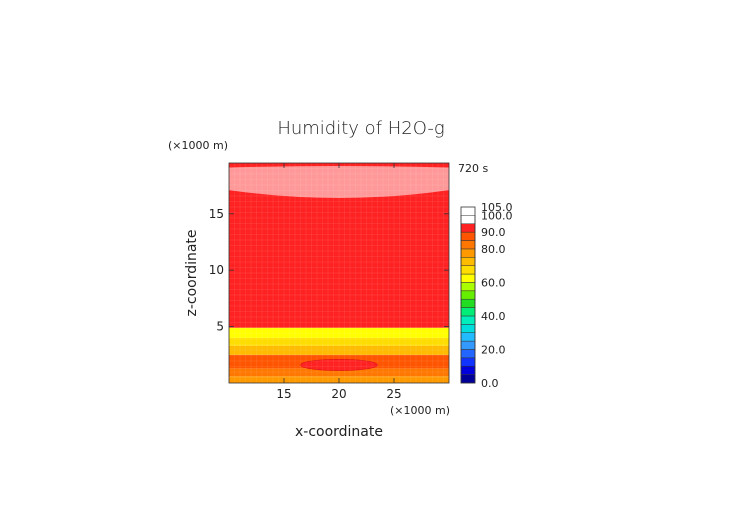  I want to click on y-axis-label: z-coordinate, so click(192, 272).